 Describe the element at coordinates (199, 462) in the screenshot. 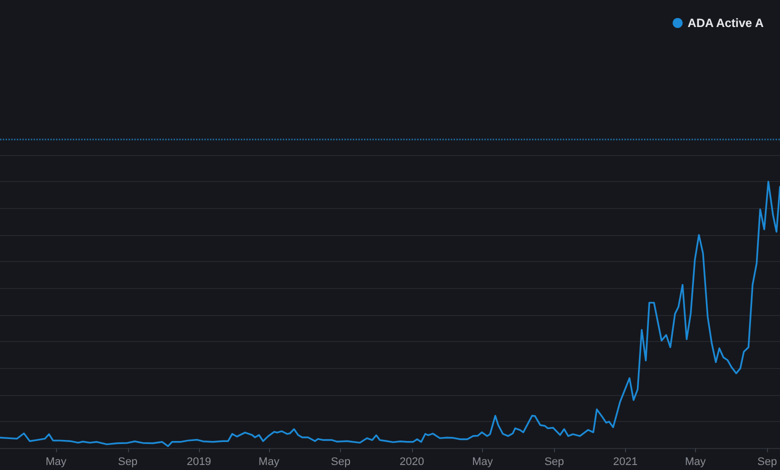

I see `x-tick-label: 2019` at that location.